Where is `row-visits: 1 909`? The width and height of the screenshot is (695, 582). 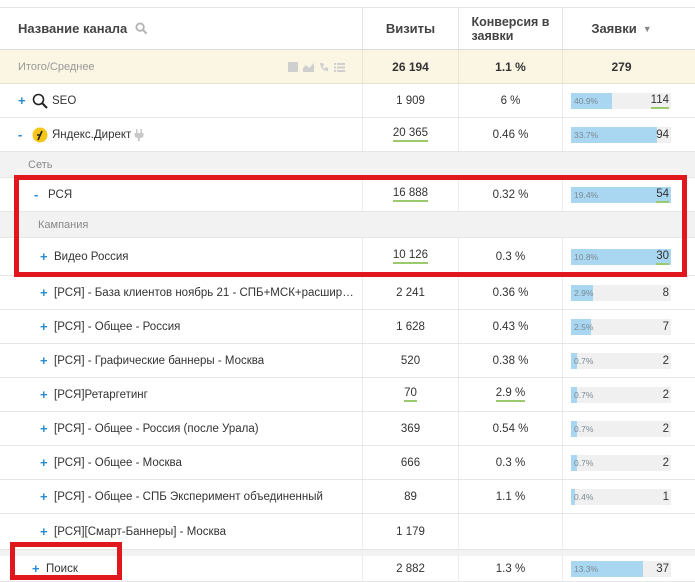 row-visits: 1 909 is located at coordinates (410, 100).